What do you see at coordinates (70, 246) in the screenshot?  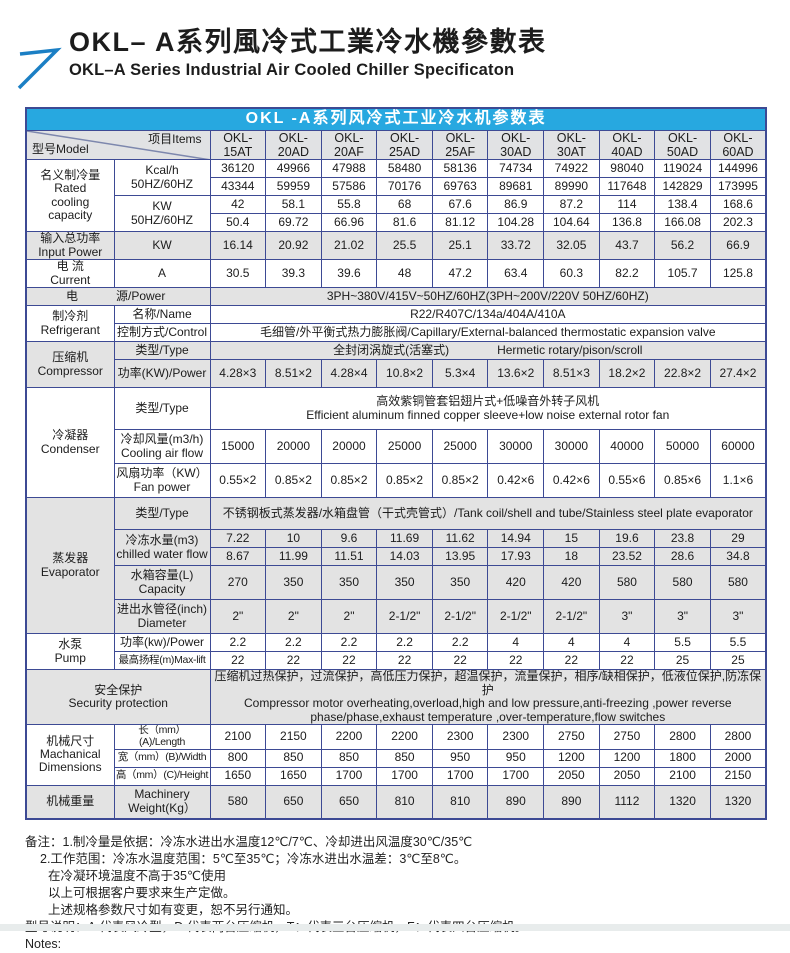 I see `row-label-input-power: 输入总功率 Input Power` at bounding box center [70, 246].